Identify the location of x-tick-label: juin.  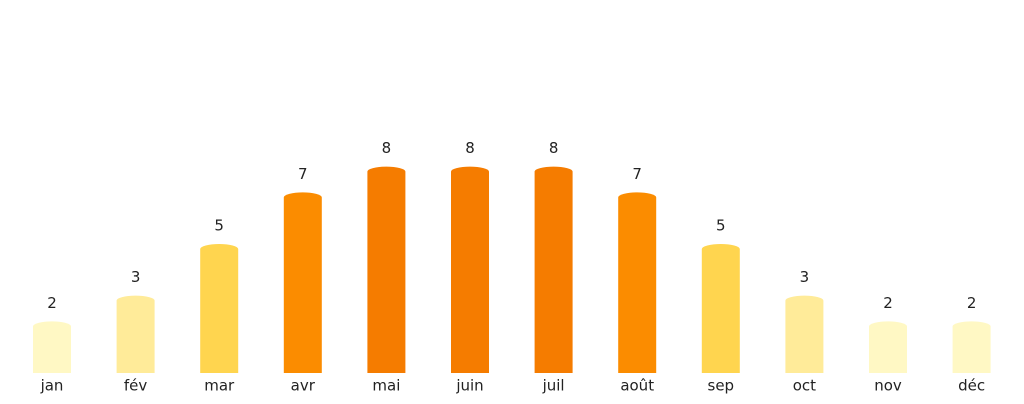
(469, 386).